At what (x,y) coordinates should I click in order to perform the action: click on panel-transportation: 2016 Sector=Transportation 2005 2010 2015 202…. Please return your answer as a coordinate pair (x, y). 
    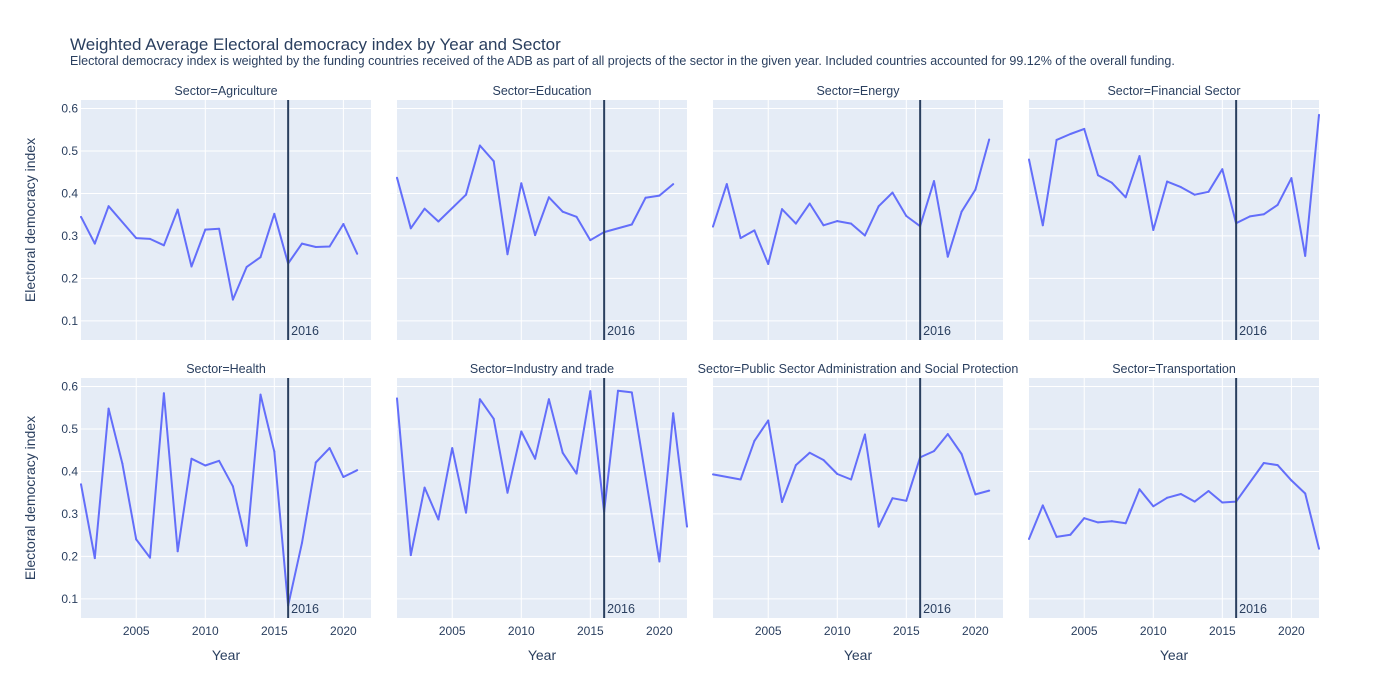
    Looking at the image, I should click on (1174, 512).